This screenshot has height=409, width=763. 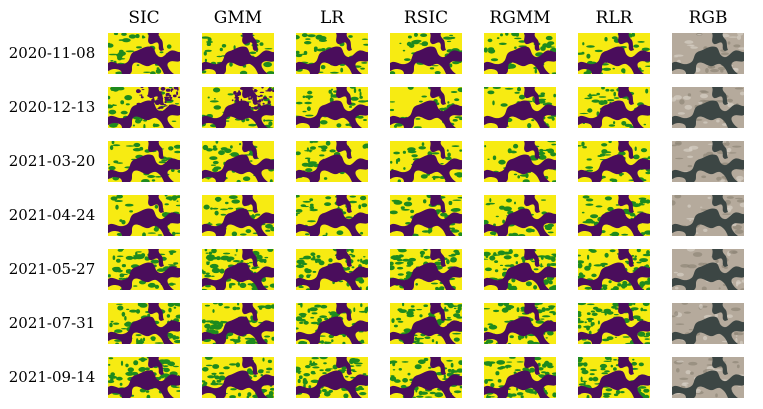 What do you see at coordinates (332, 18) in the screenshot?
I see `column-header-lr: LR` at bounding box center [332, 18].